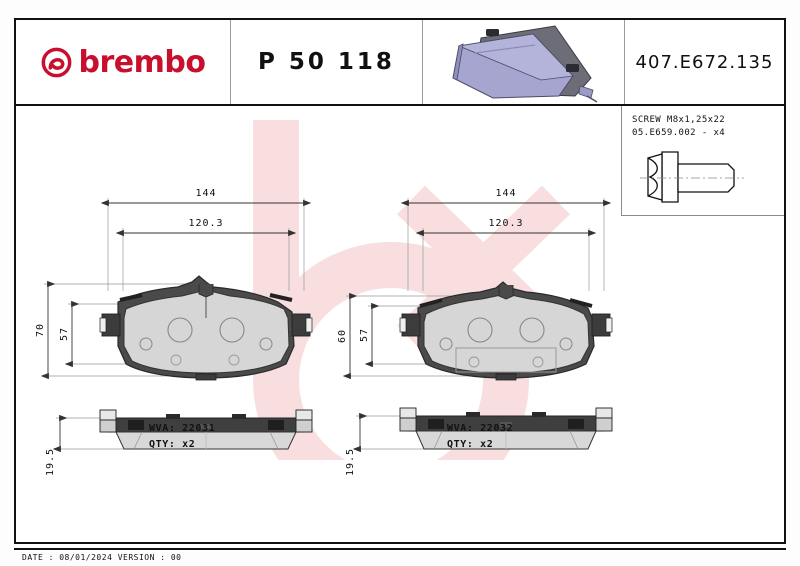 The width and height of the screenshot is (800, 566). I want to click on brake-pad-3d-render-icon, so click(525, 64).